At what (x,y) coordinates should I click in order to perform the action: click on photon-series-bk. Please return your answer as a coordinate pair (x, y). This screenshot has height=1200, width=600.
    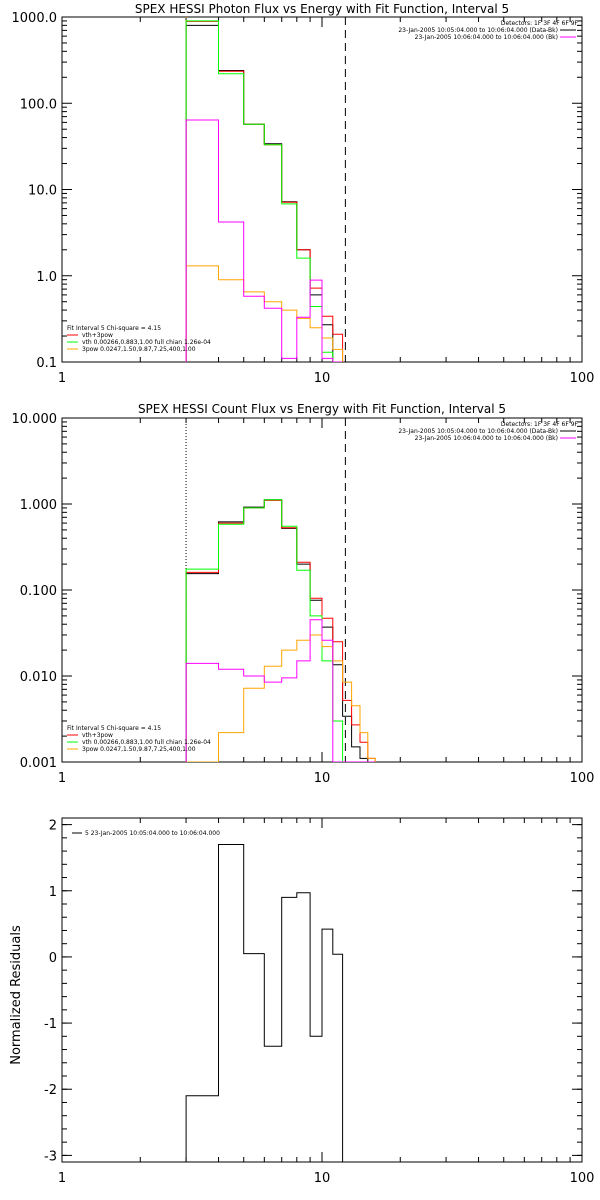
    Looking at the image, I should click on (264, 240).